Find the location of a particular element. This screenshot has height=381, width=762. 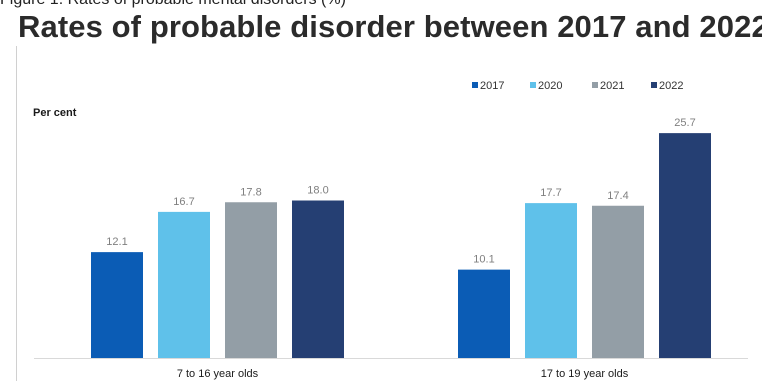

data-label-2021-2: 17.4 is located at coordinates (617, 196).